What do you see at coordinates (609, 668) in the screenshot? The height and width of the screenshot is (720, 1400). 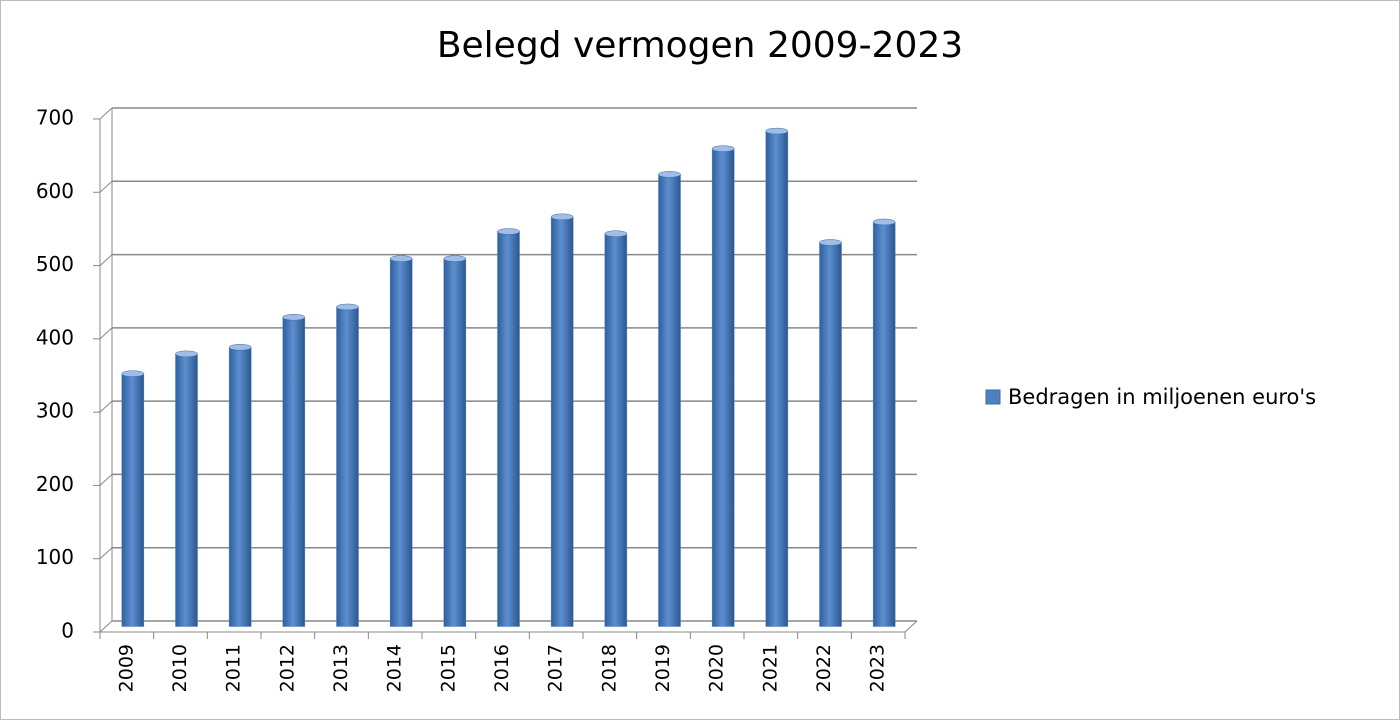 I see `x-tick-label: 2018` at bounding box center [609, 668].